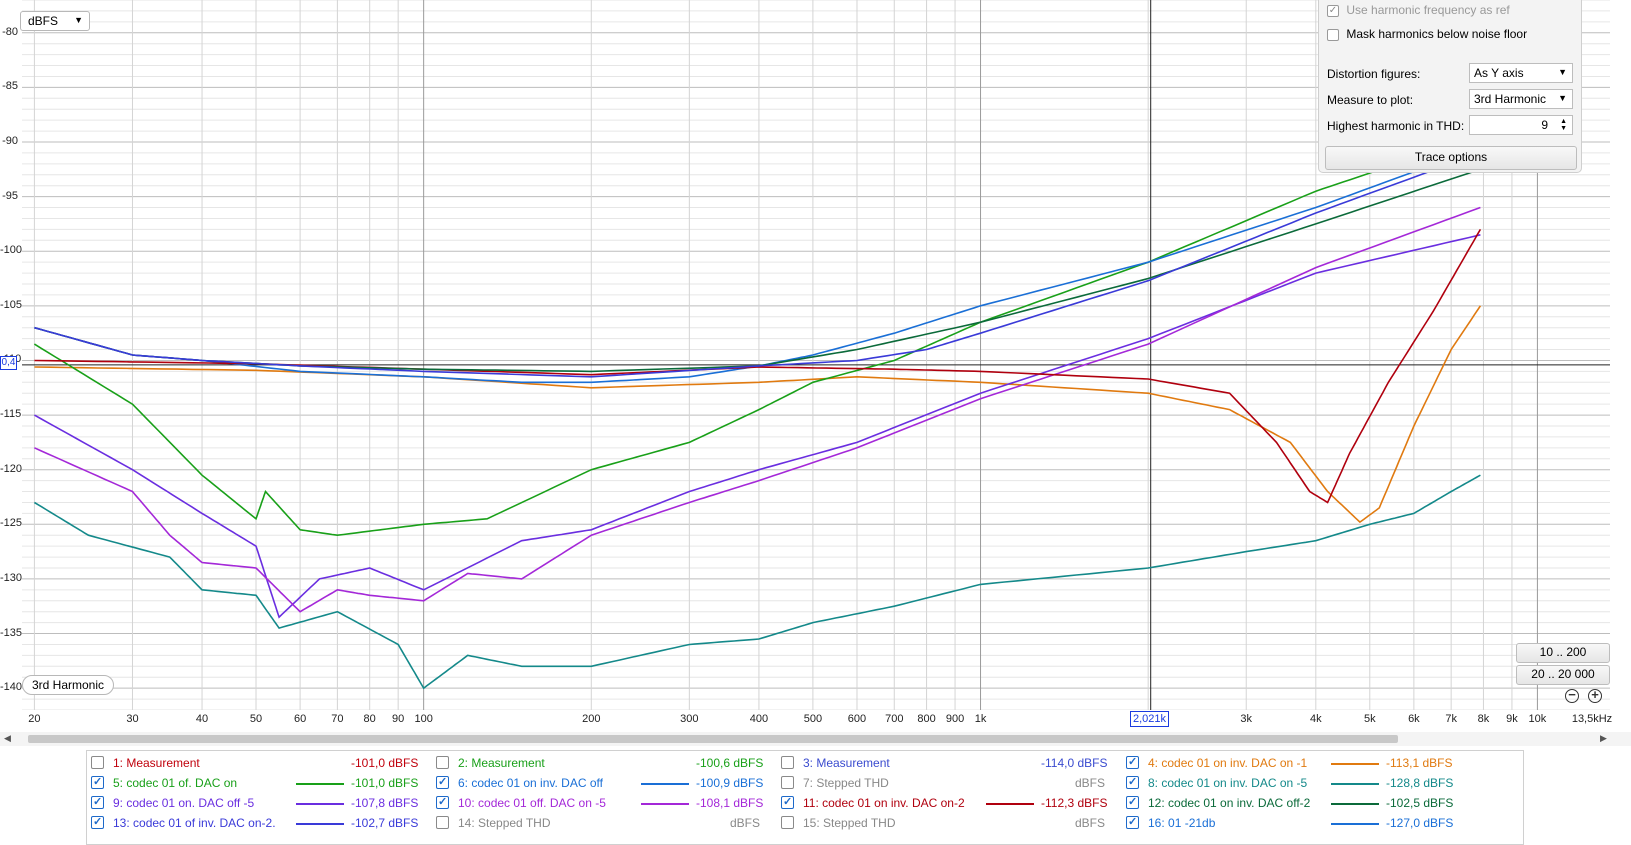 This screenshot has width=1631, height=845. What do you see at coordinates (261, 763) in the screenshot?
I see `legend-item: 1: Measurement -101,0 dBFS` at bounding box center [261, 763].